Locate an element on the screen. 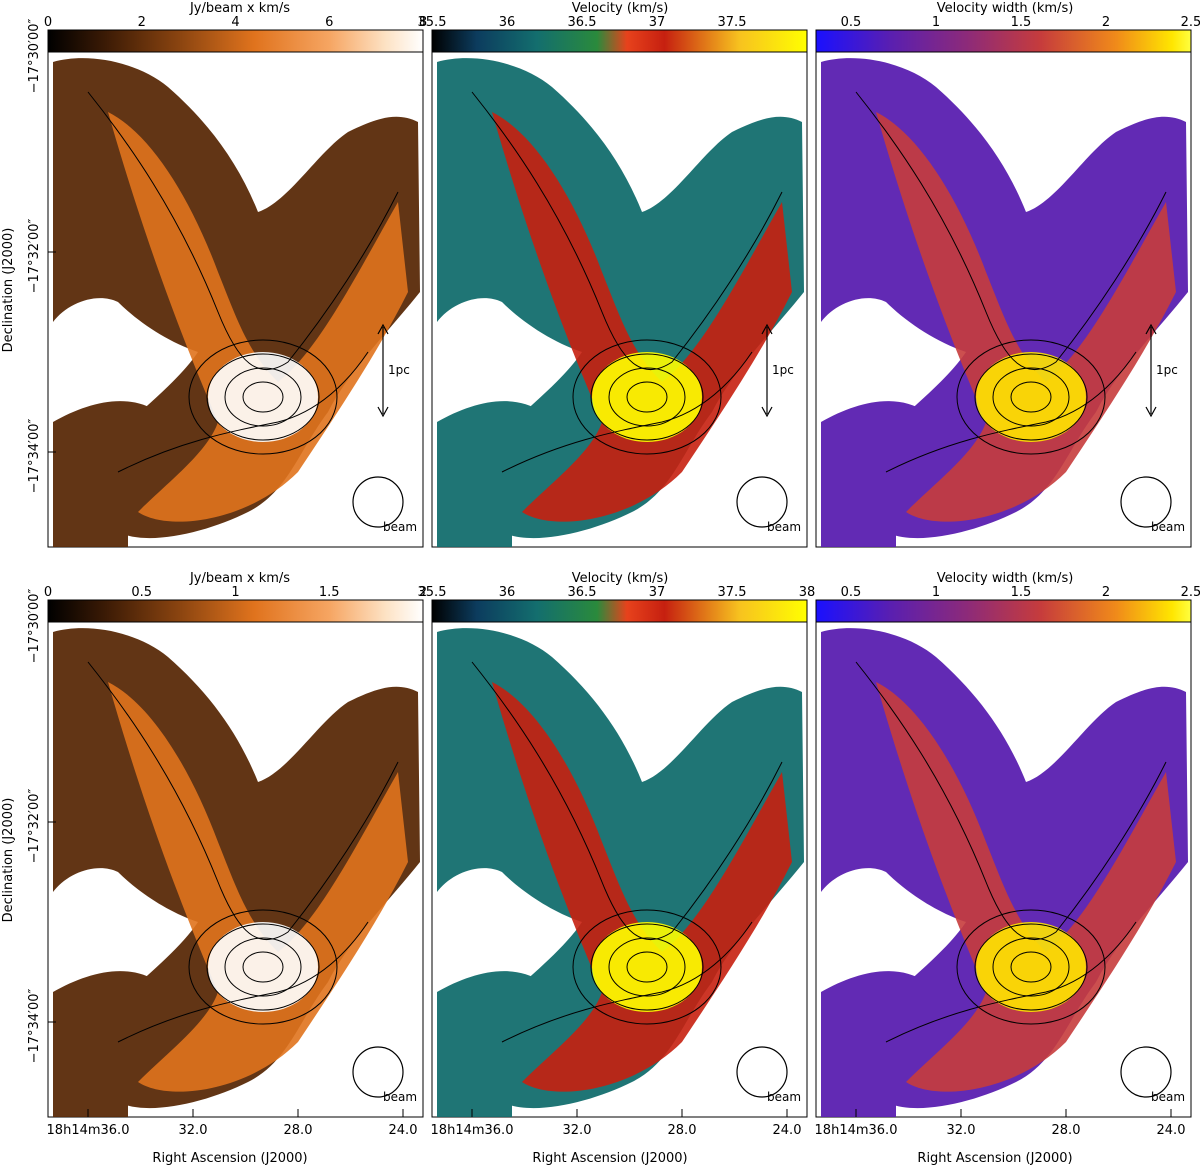 The width and height of the screenshot is (1200, 1167). colorbar-tick-label: 4 is located at coordinates (235, 22).